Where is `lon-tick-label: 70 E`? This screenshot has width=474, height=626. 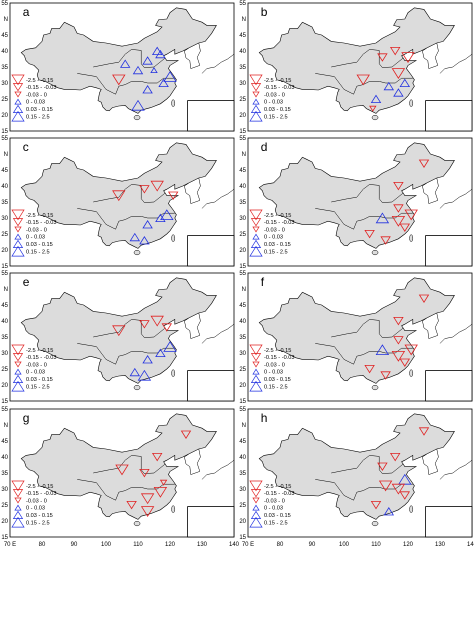
lon-tick-label: 70 E is located at coordinates (10, 545).